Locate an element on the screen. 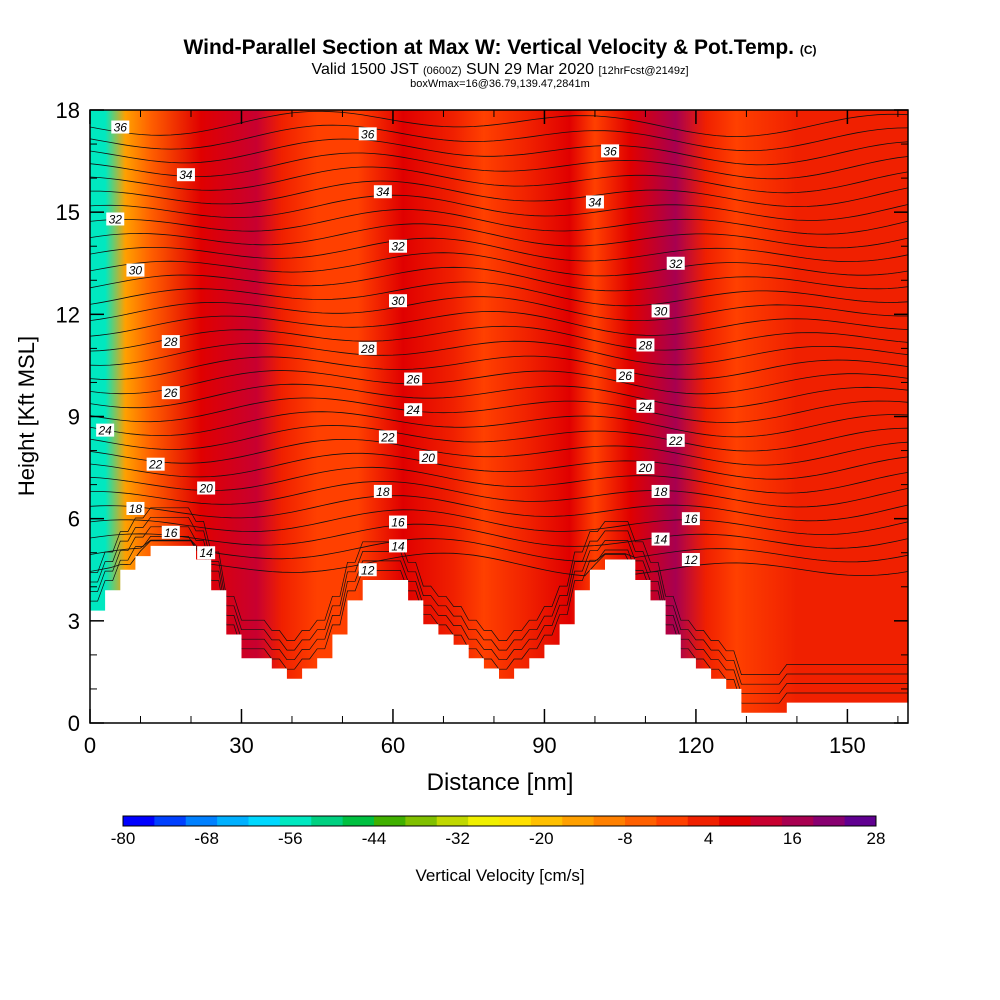  boxw-info: boxWmax=16@36.79,139.47,2841m is located at coordinates (500, 84).